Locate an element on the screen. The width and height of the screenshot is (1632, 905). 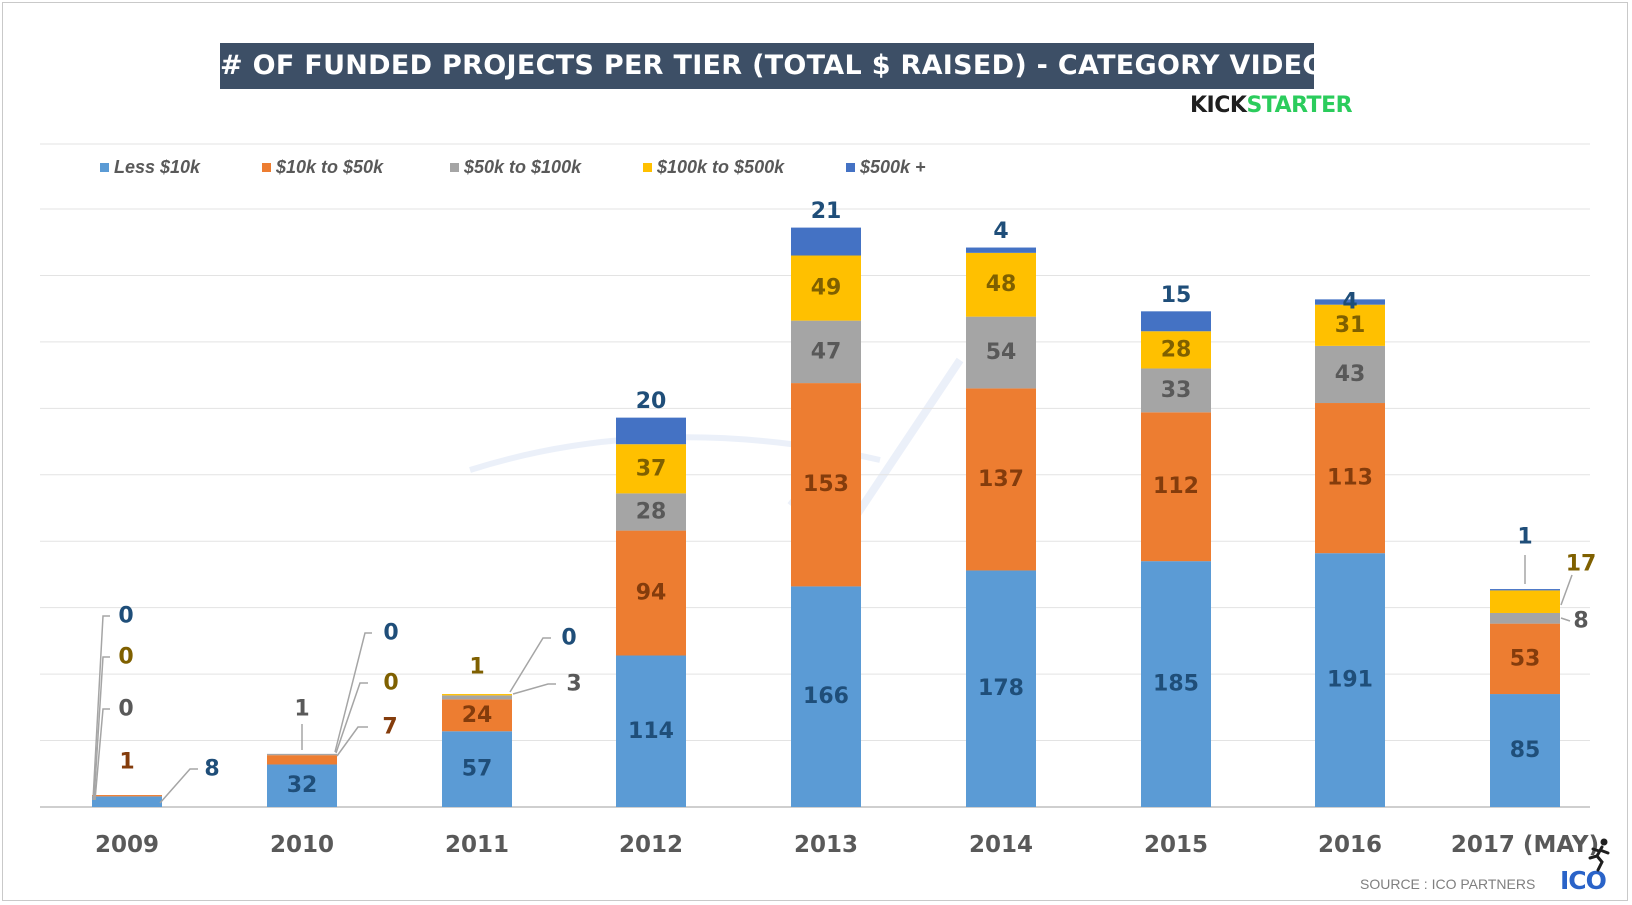
data-label: 178 is located at coordinates (1001, 688).